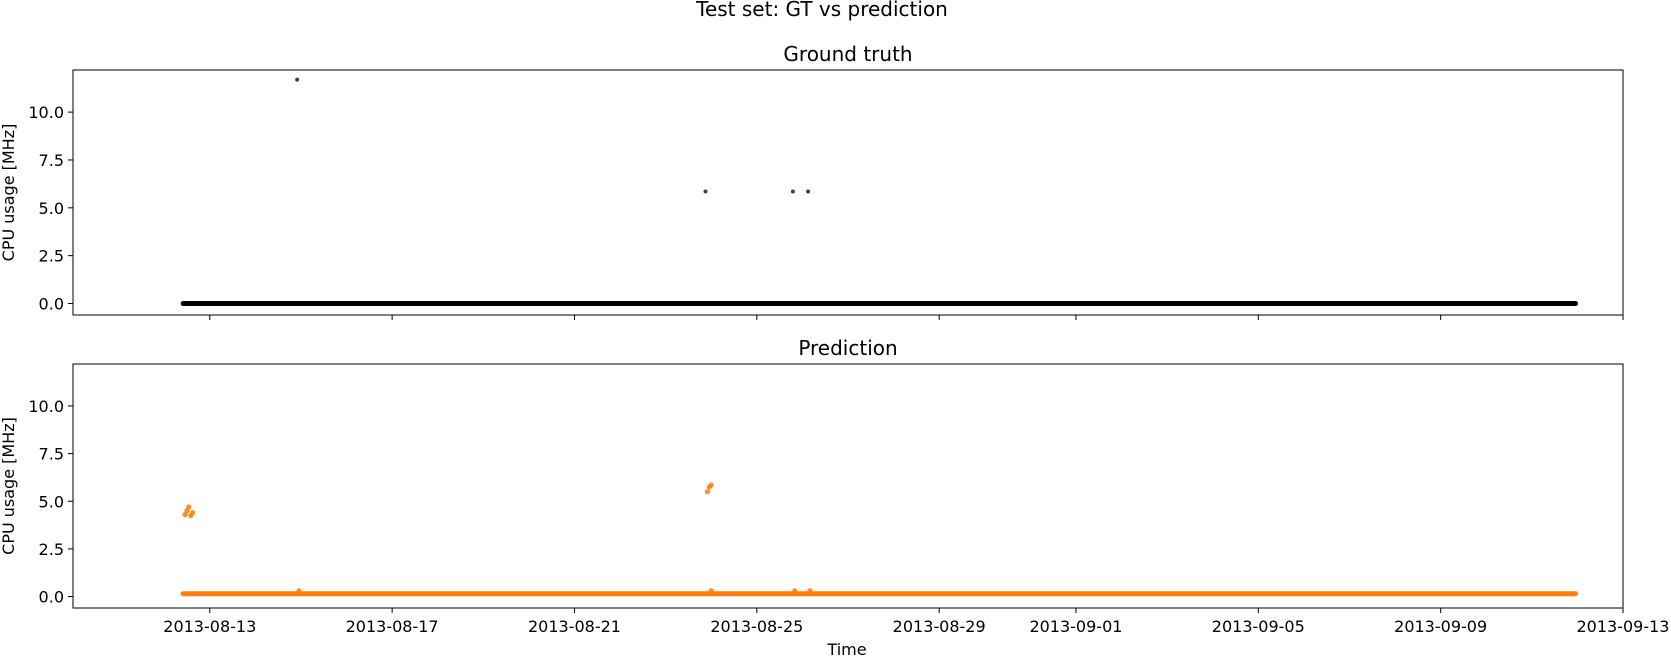  I want to click on panel-title: Ground truth, so click(847, 54).